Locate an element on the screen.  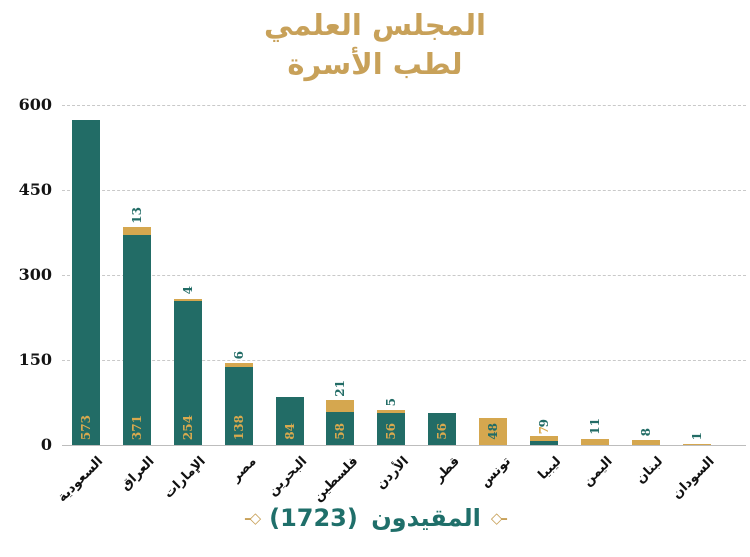
bar-value-label-top: 48 is located at coordinates (493, 431).